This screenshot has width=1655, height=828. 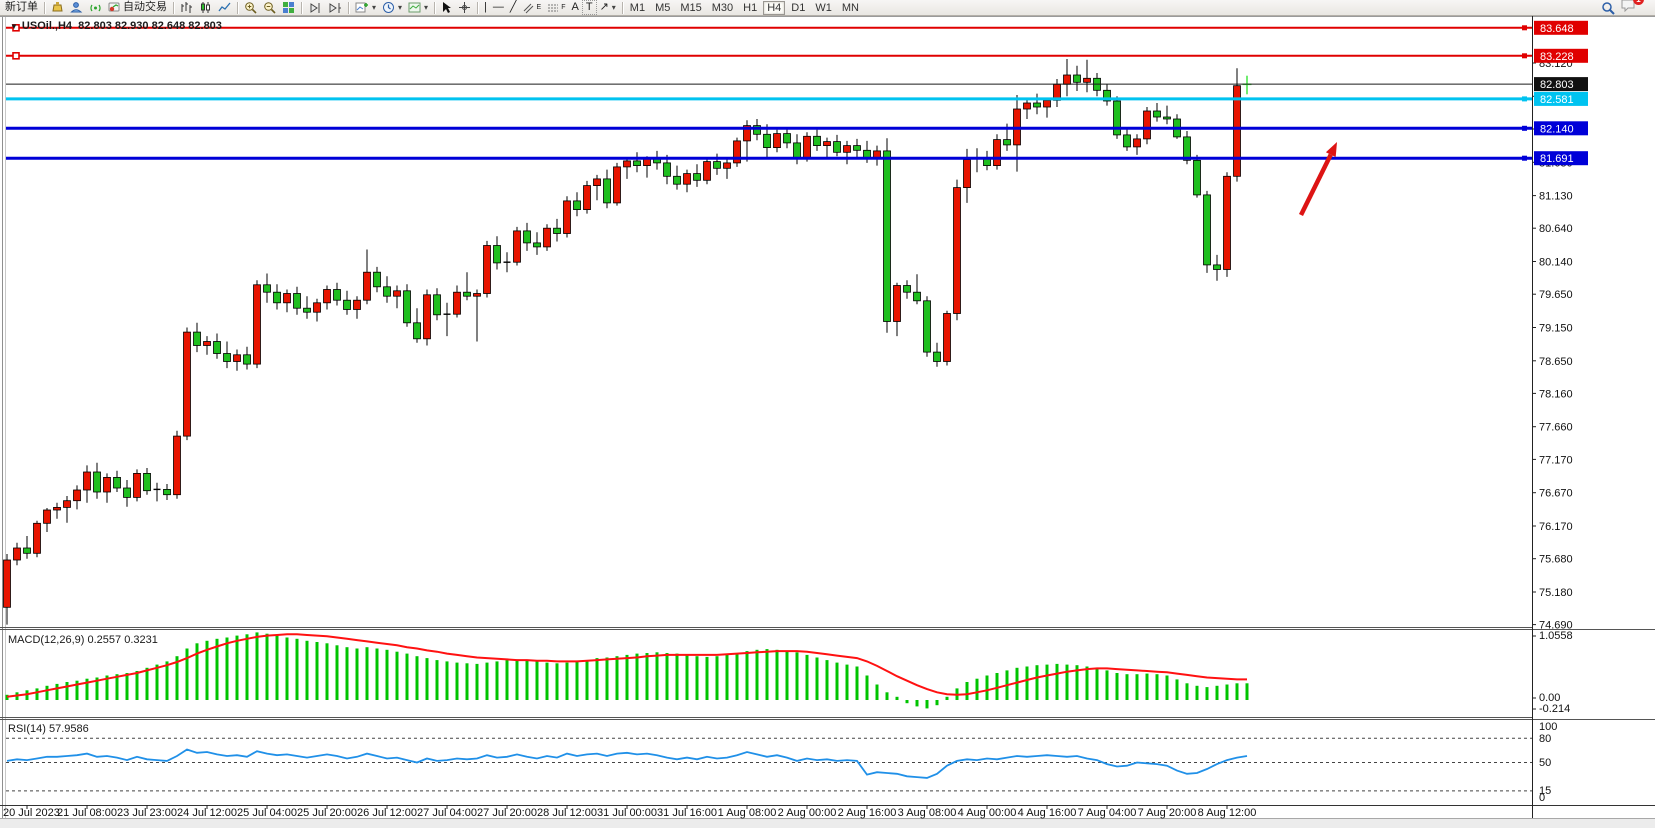 I want to click on periods-clock-icon: ▾, so click(x=392, y=7).